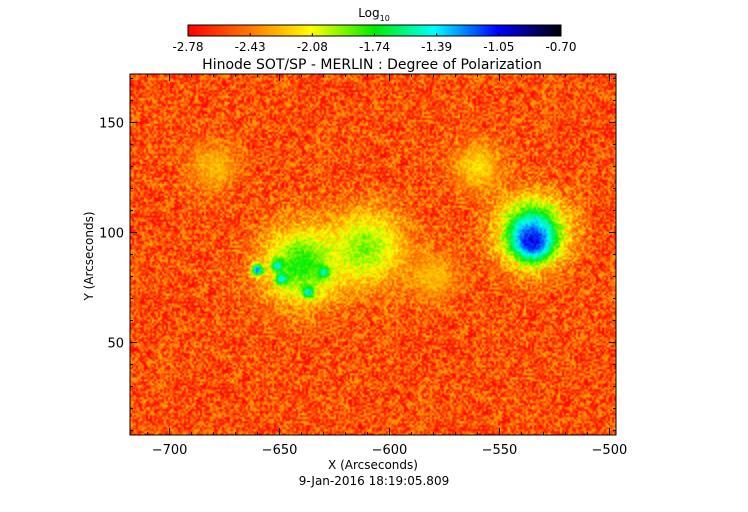 This screenshot has height=512, width=748. Describe the element at coordinates (280, 450) in the screenshot. I see `x-tick-label: −650` at that location.